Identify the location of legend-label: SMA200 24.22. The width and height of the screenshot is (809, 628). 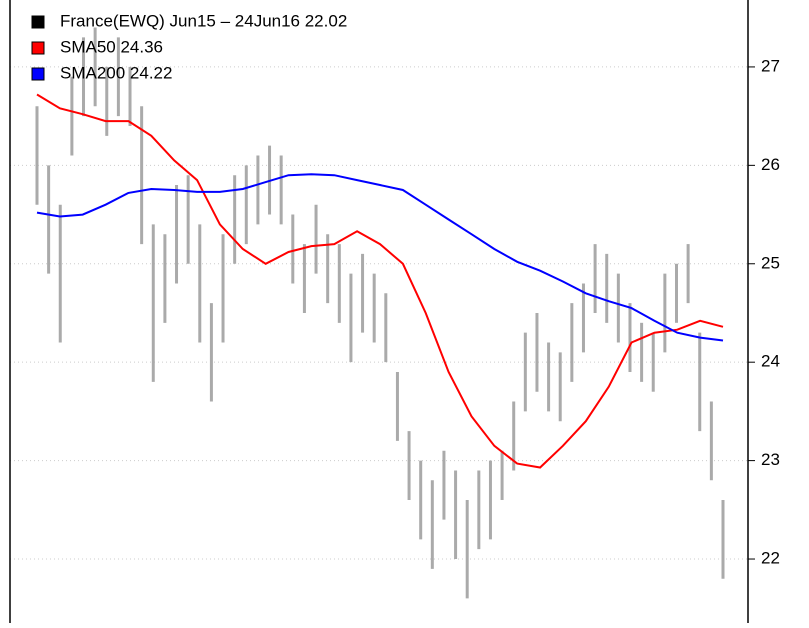
(116, 72).